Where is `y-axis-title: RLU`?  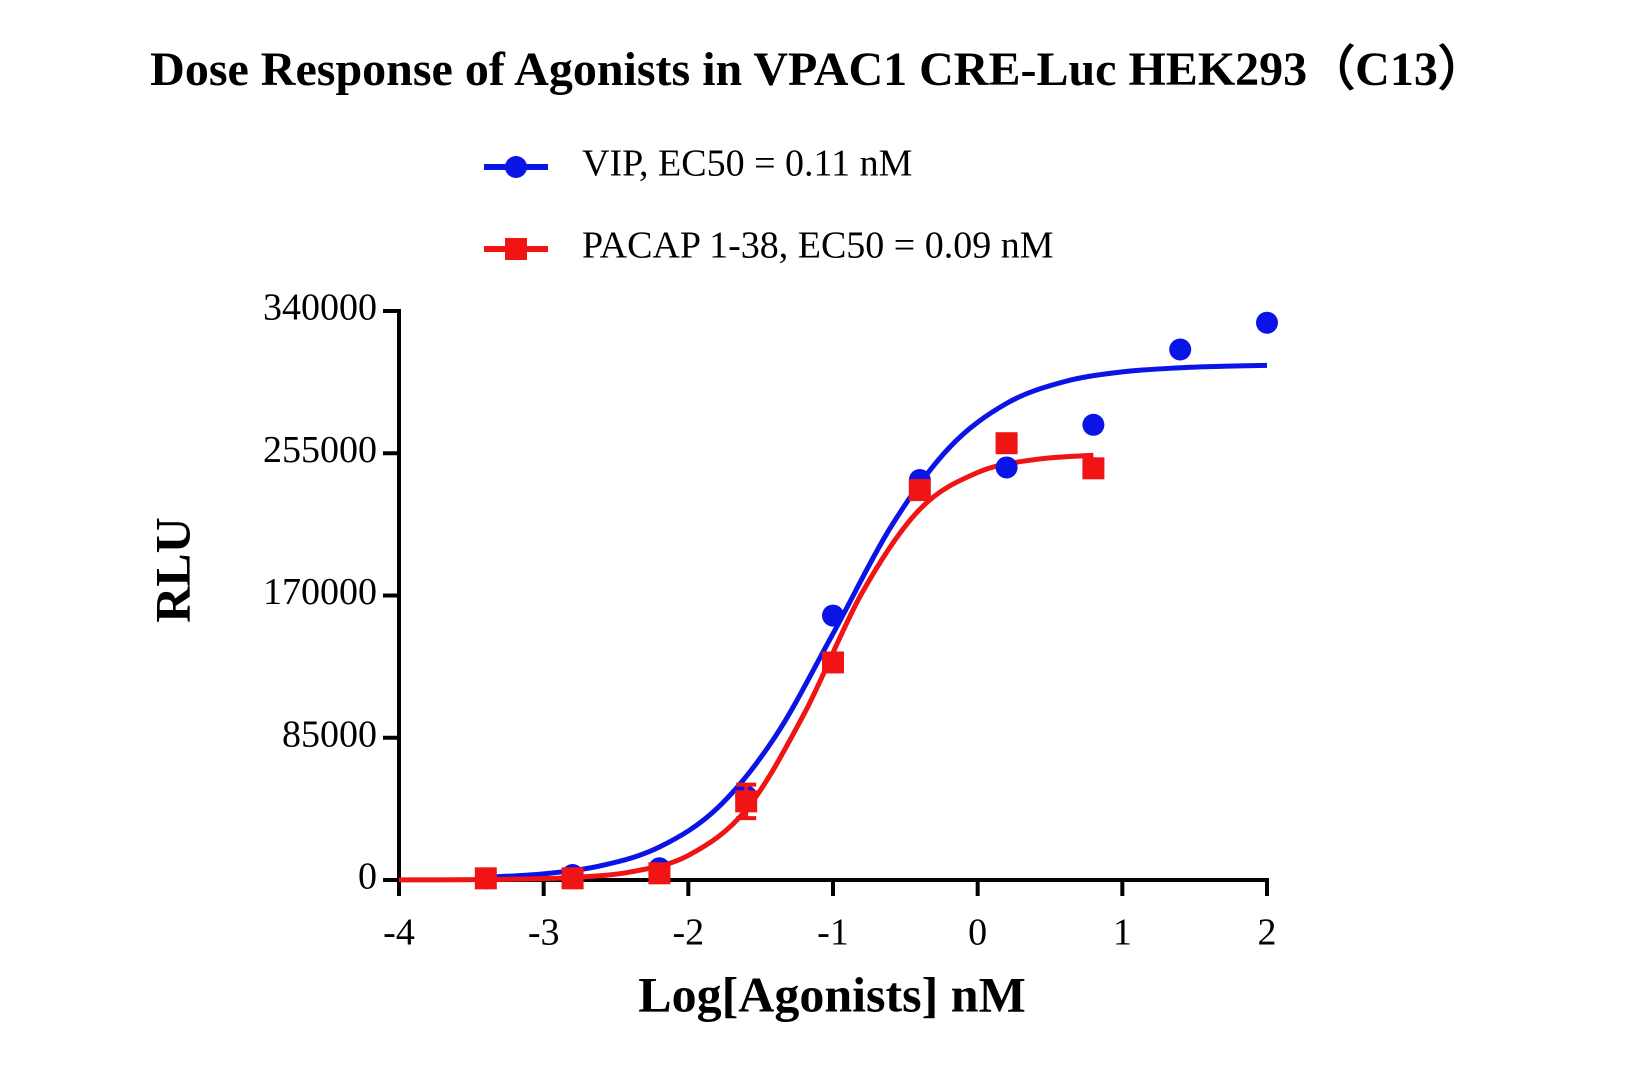 y-axis-title: RLU is located at coordinates (172, 570).